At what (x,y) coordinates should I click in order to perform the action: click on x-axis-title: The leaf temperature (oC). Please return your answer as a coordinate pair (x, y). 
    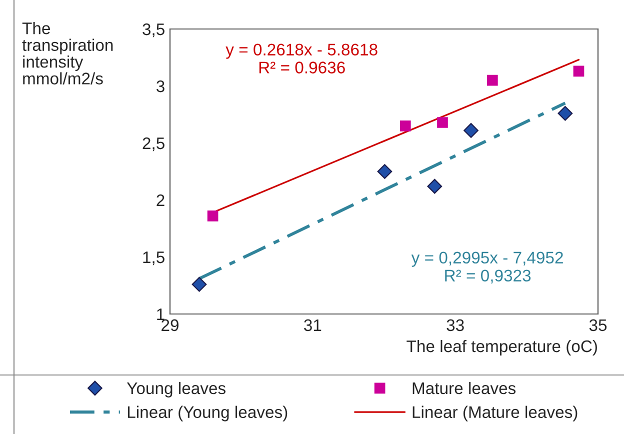
    Looking at the image, I should click on (501, 348).